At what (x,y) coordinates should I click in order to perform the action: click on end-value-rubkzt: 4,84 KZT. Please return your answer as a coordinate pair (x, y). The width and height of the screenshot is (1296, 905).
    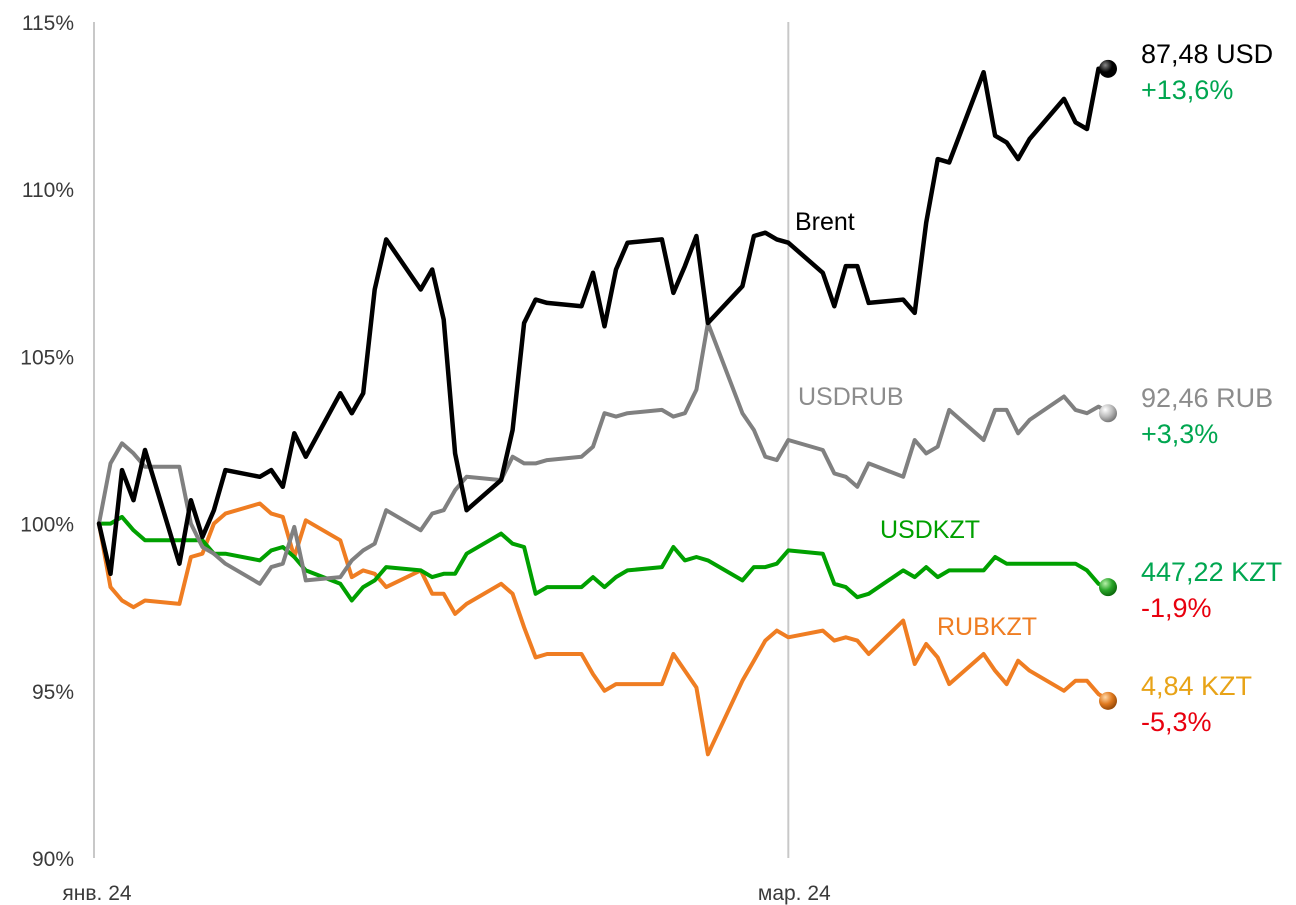
    Looking at the image, I should click on (1196, 686).